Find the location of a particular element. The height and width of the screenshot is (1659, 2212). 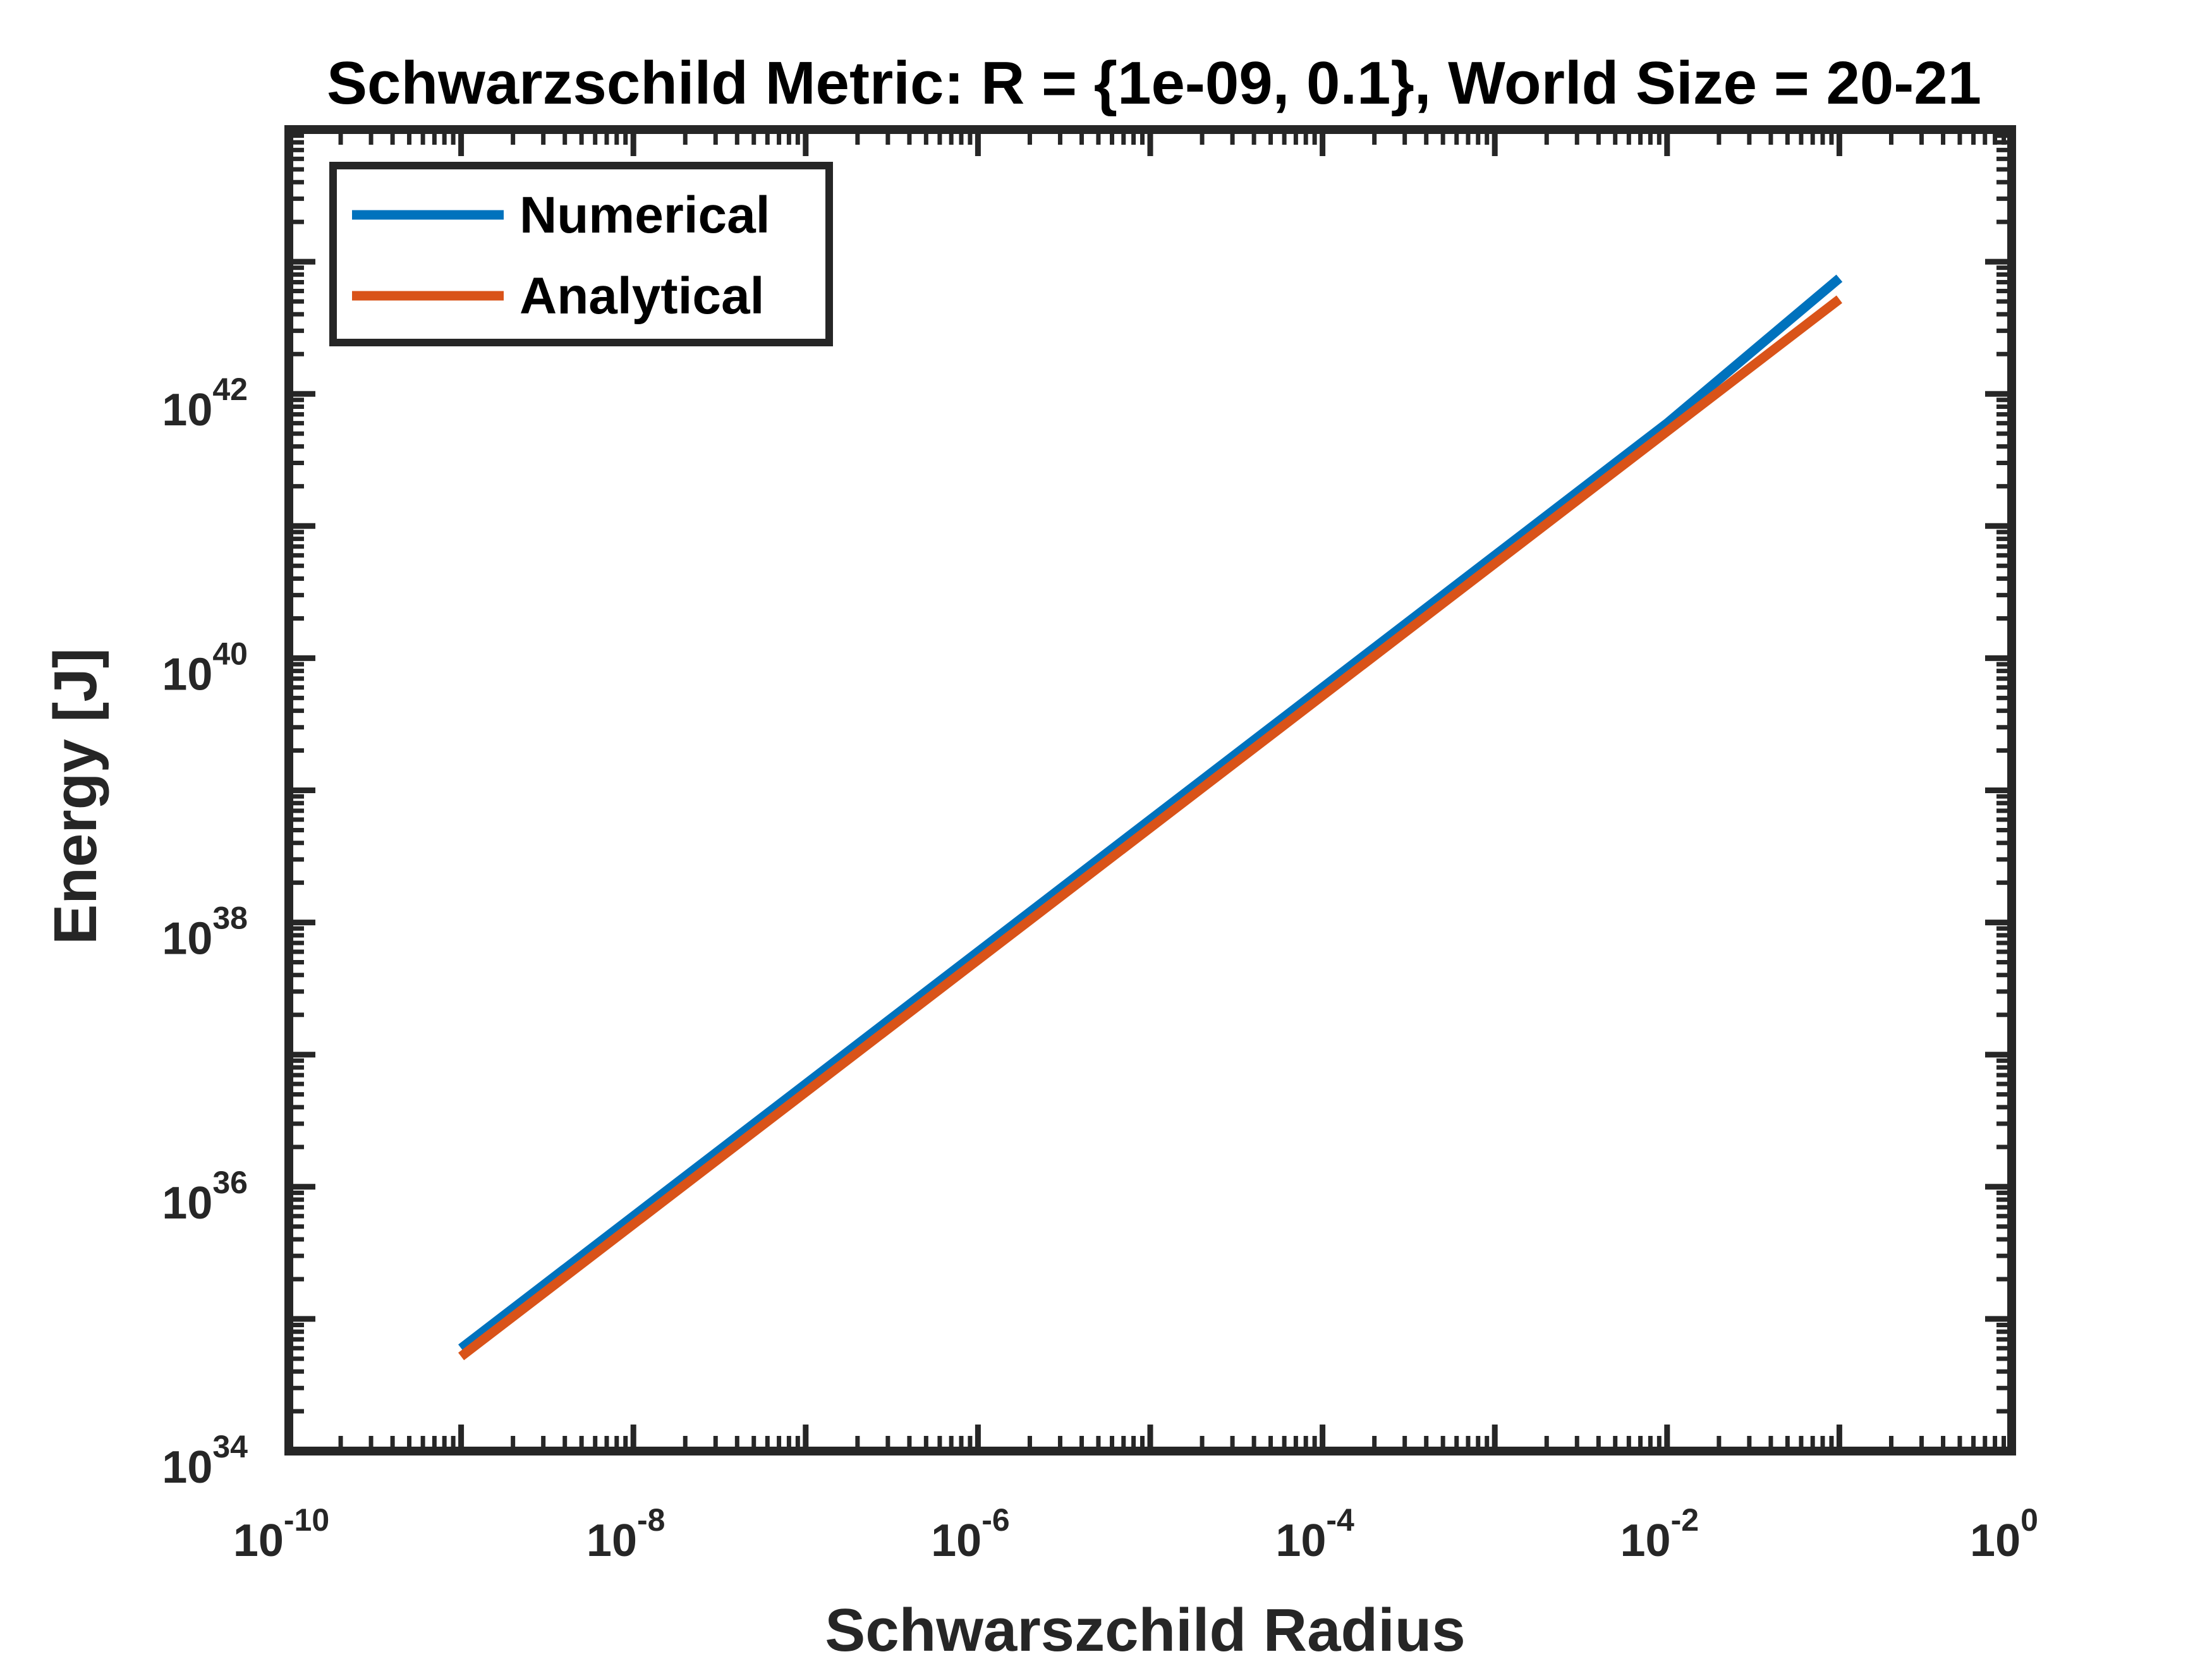

x-tick-label: 10⁰ is located at coordinates (2004, 1534).